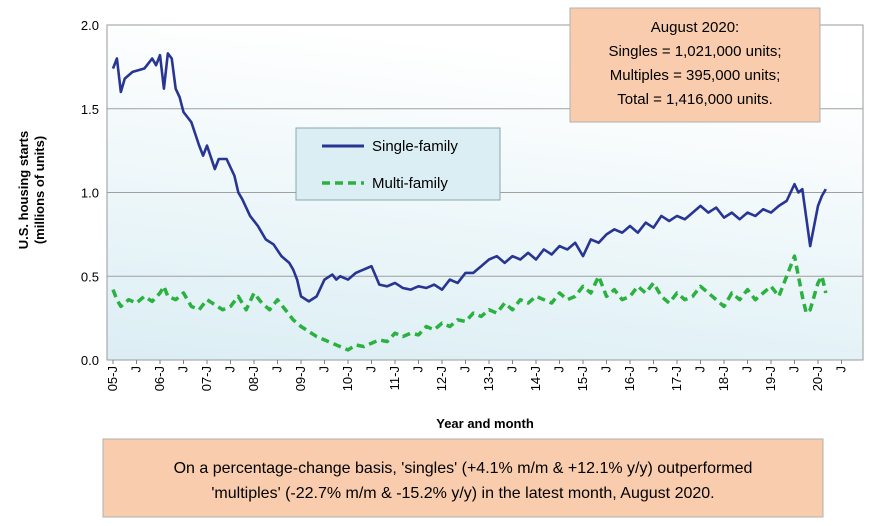 The image size is (870, 526). Describe the element at coordinates (39, 190) in the screenshot. I see `y-axis-title-line-2: (millions of units)` at that location.